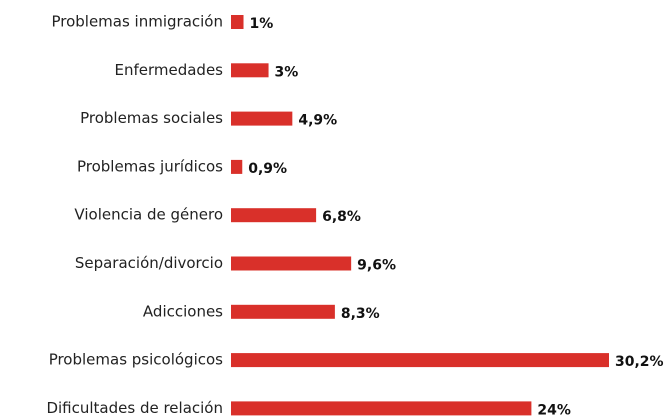  Describe the element at coordinates (360, 314) in the screenshot. I see `value-label: 8,3%` at that location.